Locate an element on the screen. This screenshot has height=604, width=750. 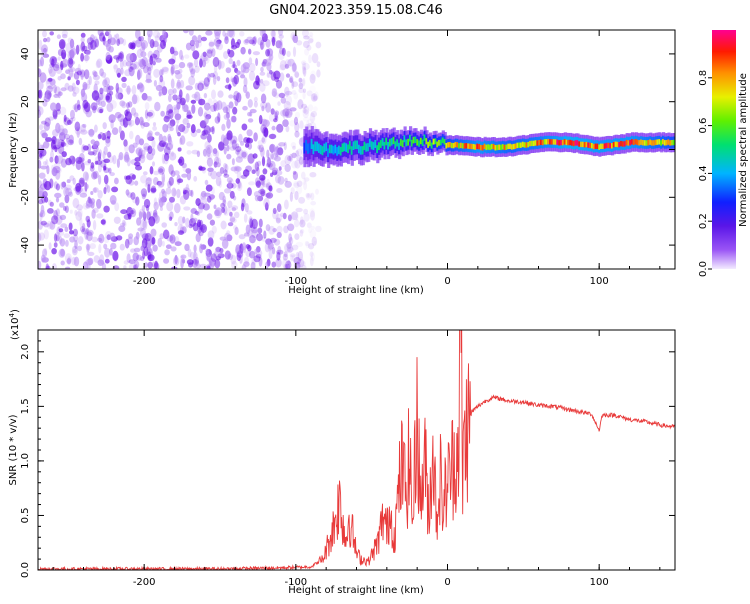
colorbar-tick-label: 0.6 is located at coordinates (703, 126).